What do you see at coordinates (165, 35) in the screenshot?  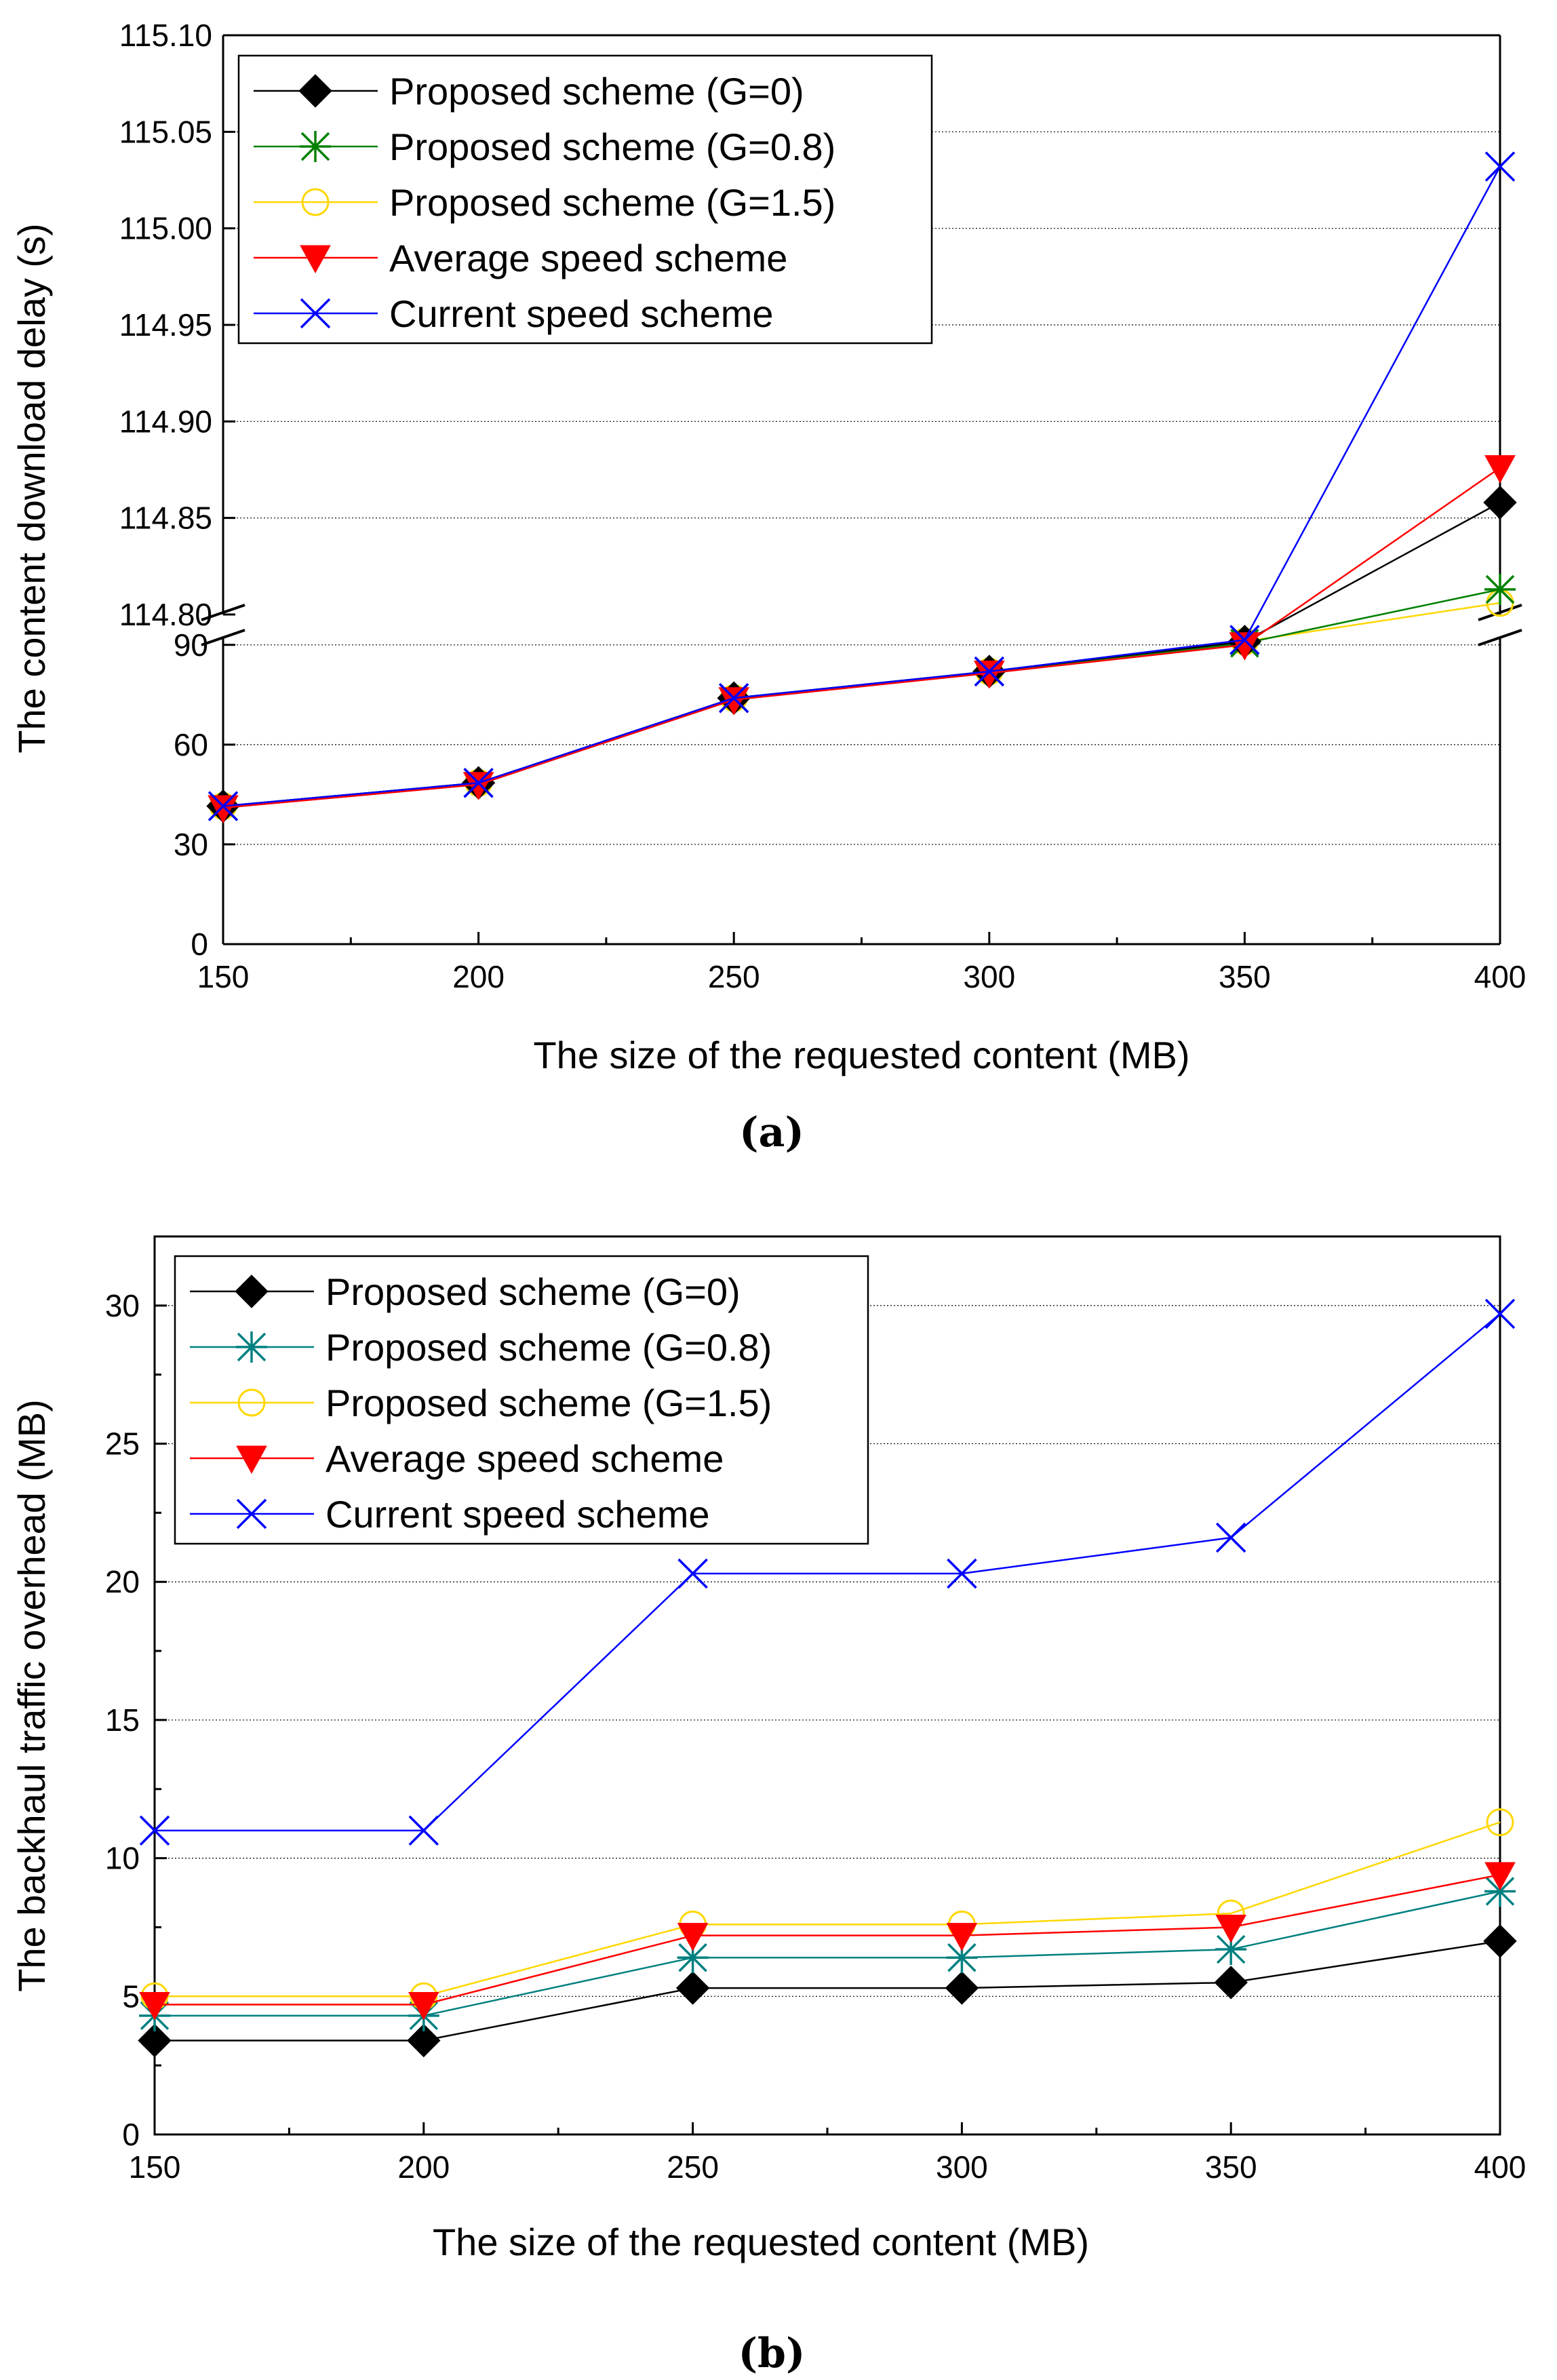 I see `a-y-tick-label: 115.10` at bounding box center [165, 35].